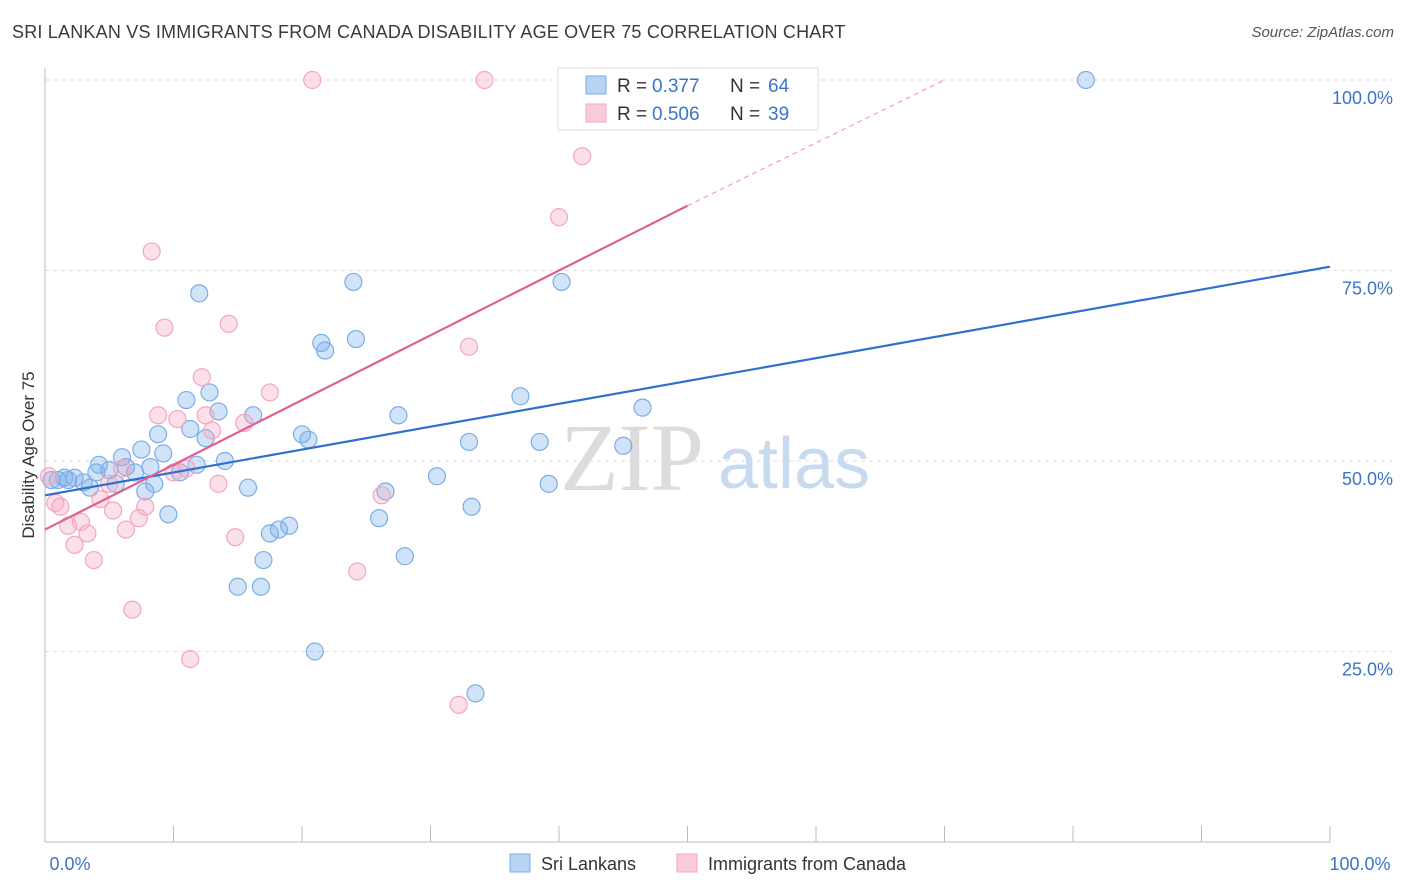 The image size is (1406, 892). I want to click on bottom-legend-label-immigrants-canada: Immigrants from Canada, so click(807, 864).